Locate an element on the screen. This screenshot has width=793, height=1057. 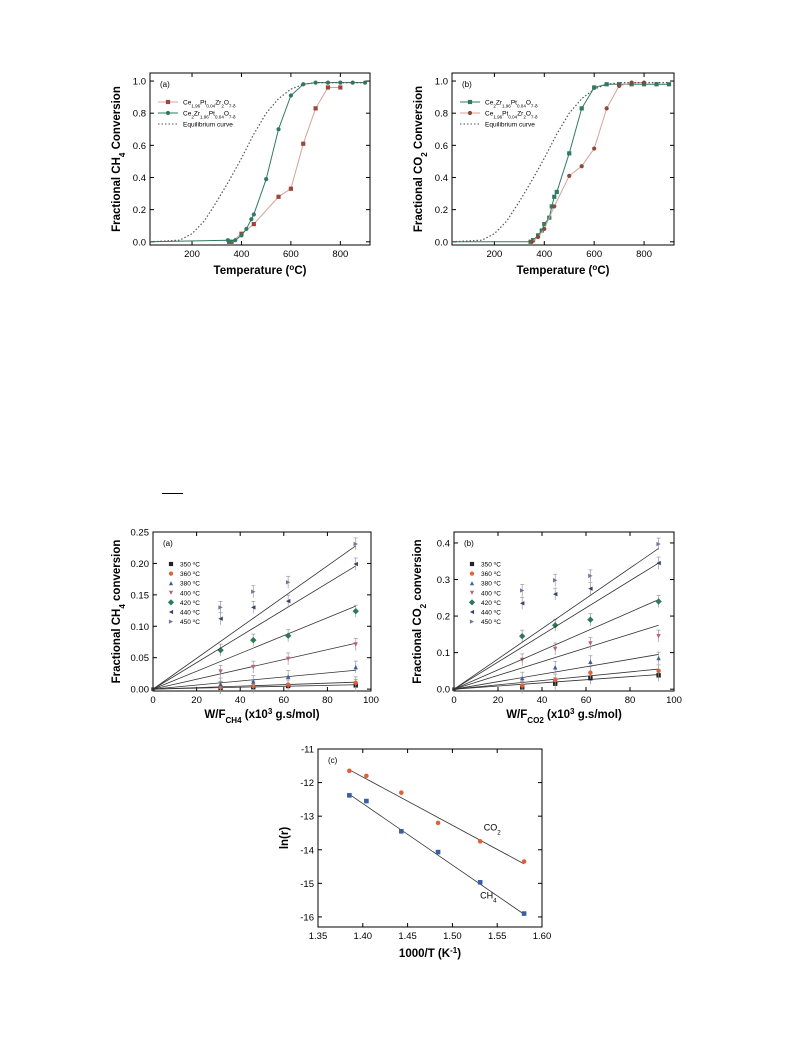
x-tick-label: 200 is located at coordinates (192, 254).